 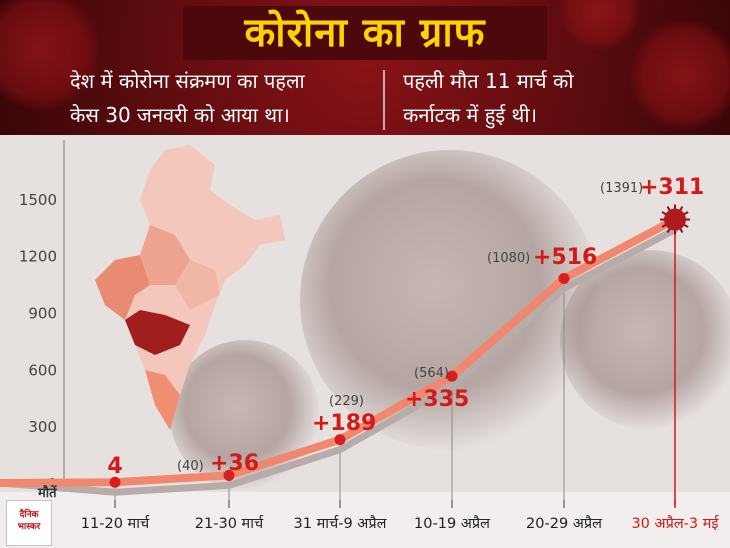 What do you see at coordinates (645, 340) in the screenshot?
I see `background-virus-icon` at bounding box center [645, 340].